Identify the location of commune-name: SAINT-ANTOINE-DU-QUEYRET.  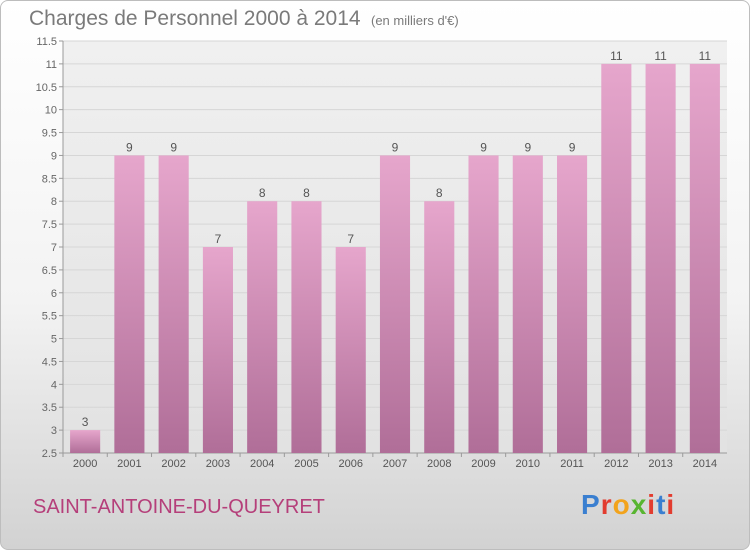
(179, 507).